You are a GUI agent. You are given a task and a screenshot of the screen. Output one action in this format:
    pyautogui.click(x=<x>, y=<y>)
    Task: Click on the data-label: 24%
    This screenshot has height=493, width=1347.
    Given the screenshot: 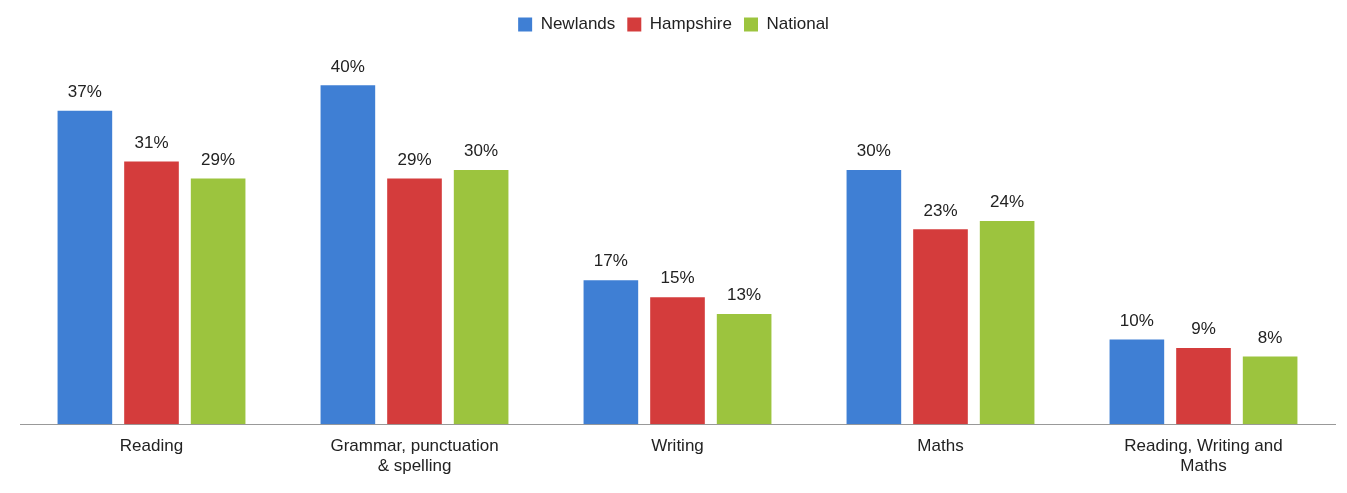 What is the action you would take?
    pyautogui.click(x=1007, y=202)
    